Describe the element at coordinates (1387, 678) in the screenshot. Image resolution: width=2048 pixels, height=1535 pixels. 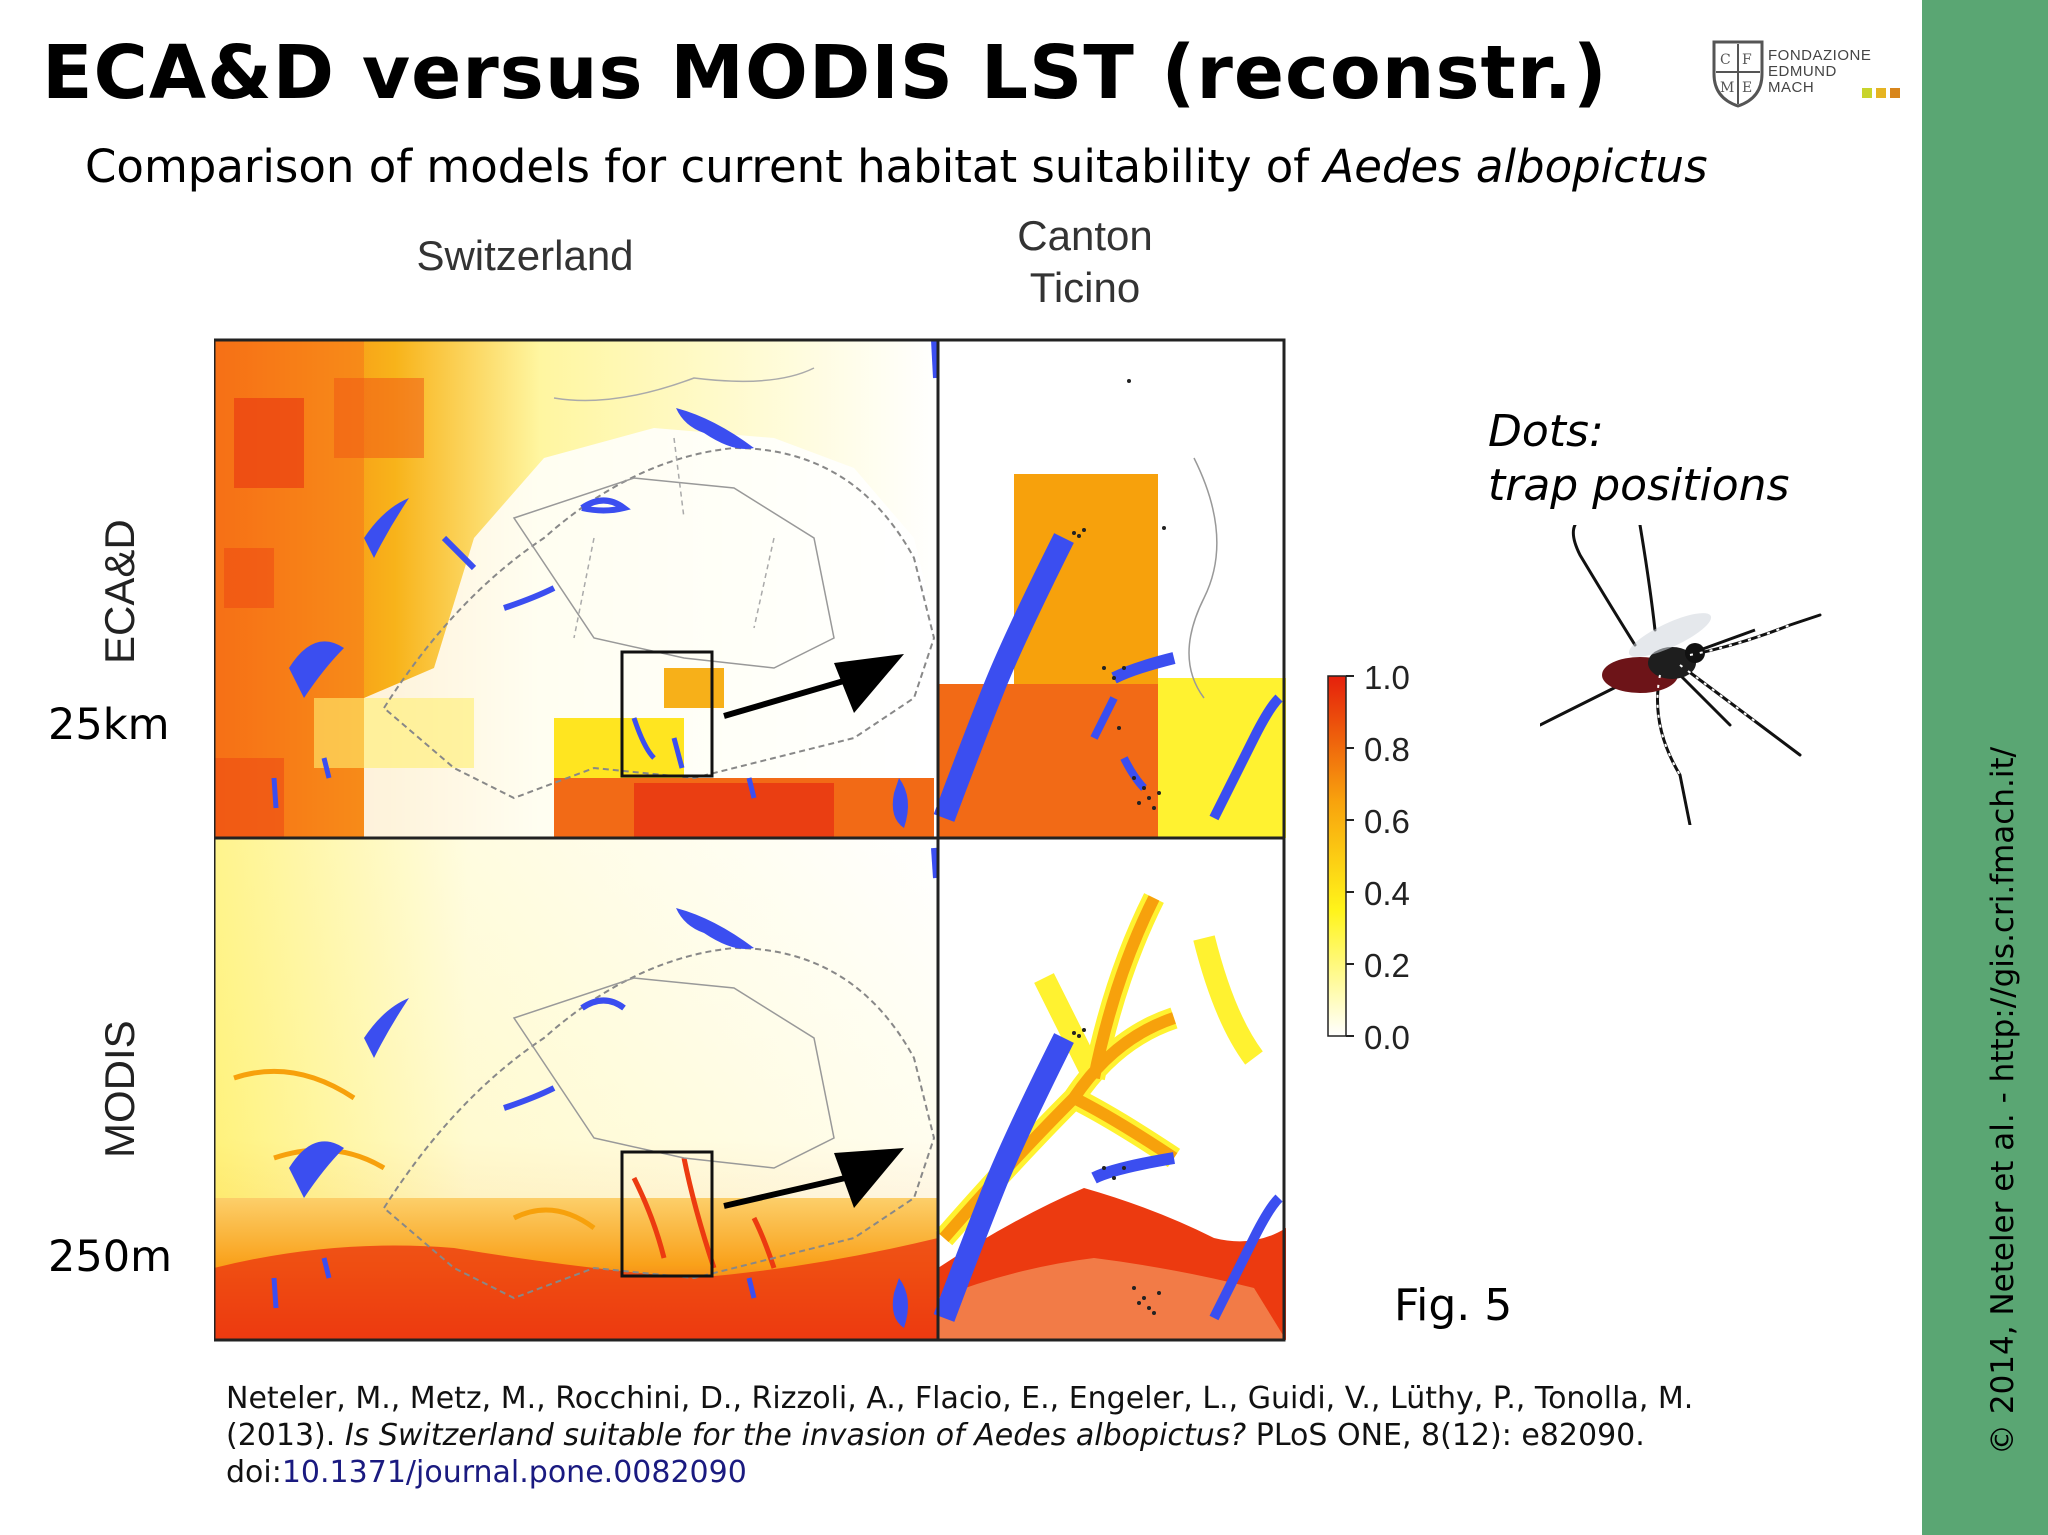
I see `legend-tick-1: 1.0` at that location.